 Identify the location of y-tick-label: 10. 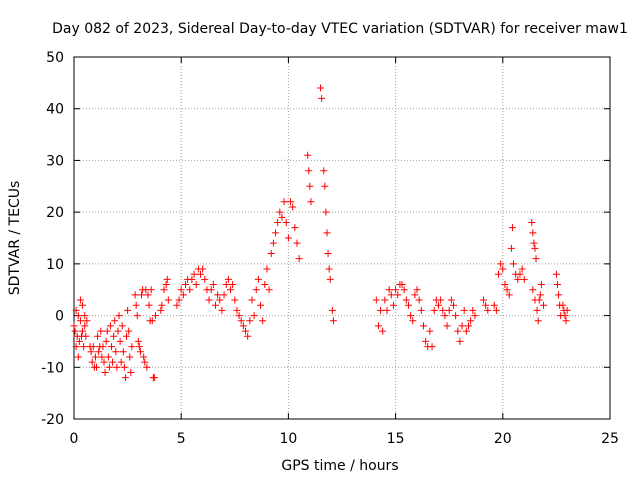
(55, 265).